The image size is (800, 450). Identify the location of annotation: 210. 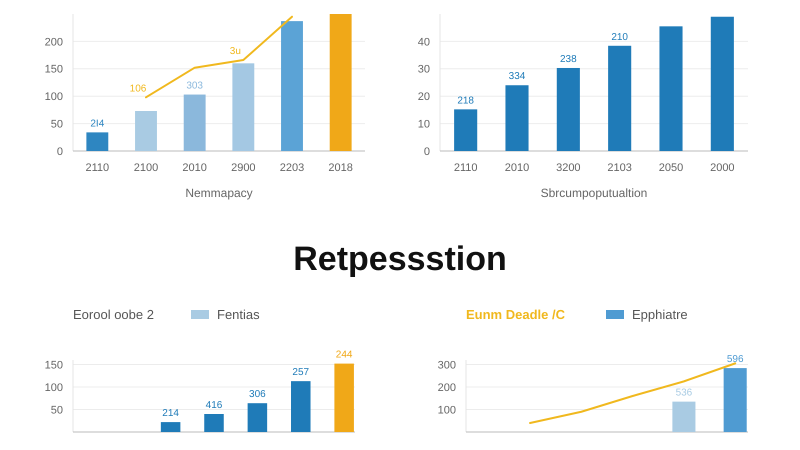
(619, 37).